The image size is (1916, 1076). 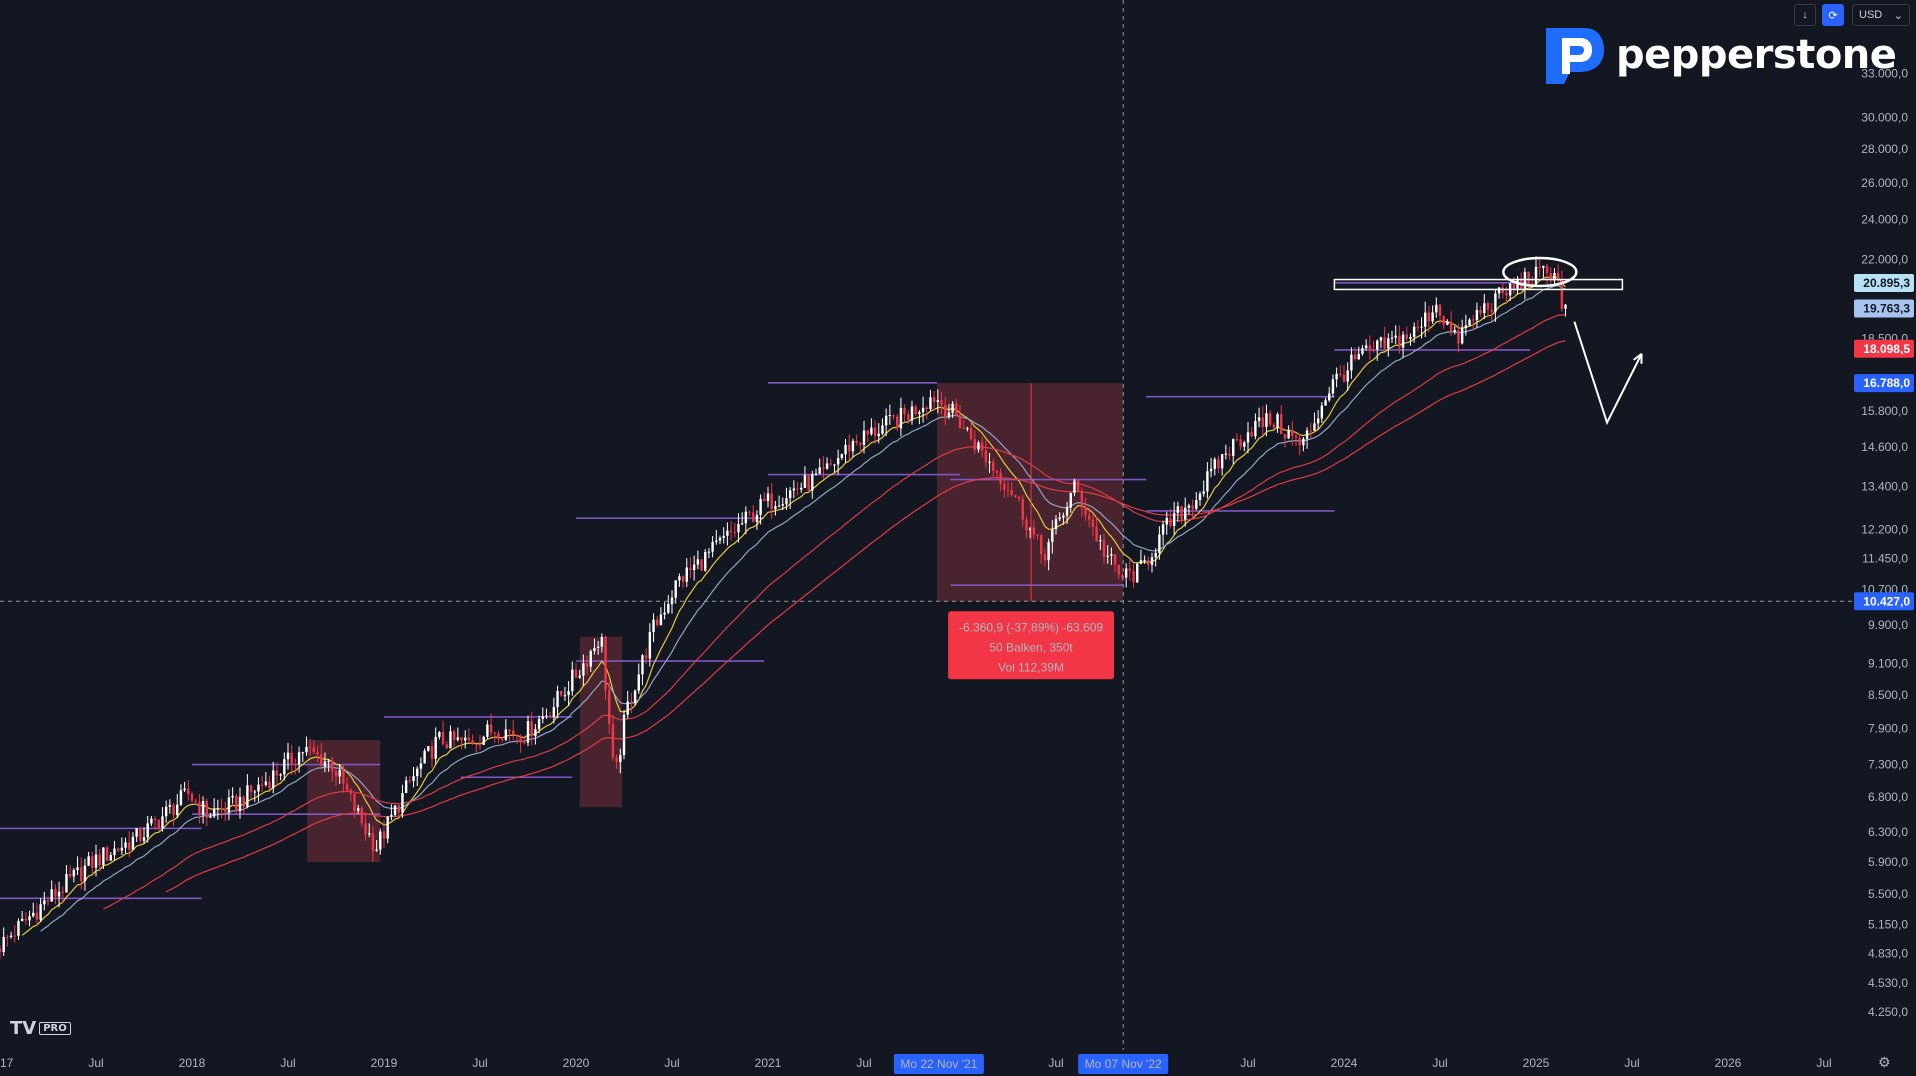 I want to click on brand-name: pepperstone, so click(x=1756, y=55).